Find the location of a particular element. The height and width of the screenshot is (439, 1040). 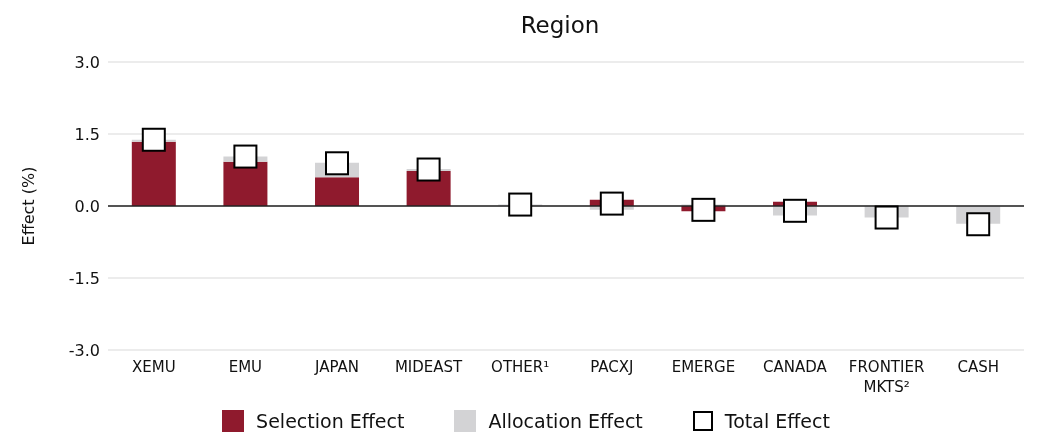

y-tick-label: 0.0 is located at coordinates (87, 206).